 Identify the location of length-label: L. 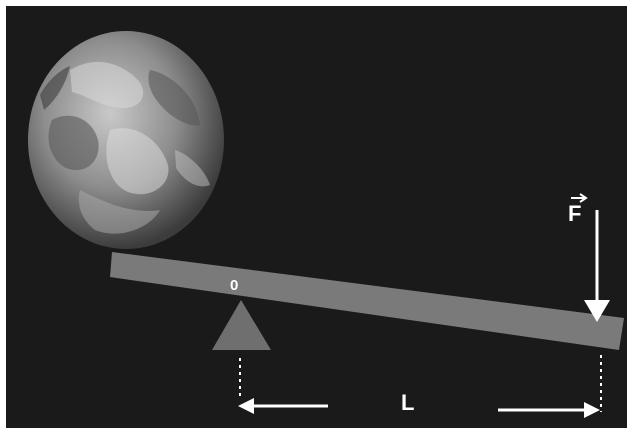
(407, 402).